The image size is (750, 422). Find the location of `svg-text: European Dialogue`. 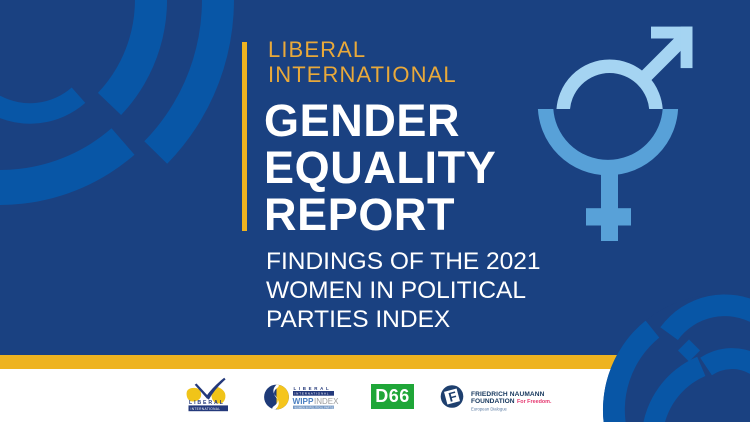

svg-text: European Dialogue is located at coordinates (489, 409).